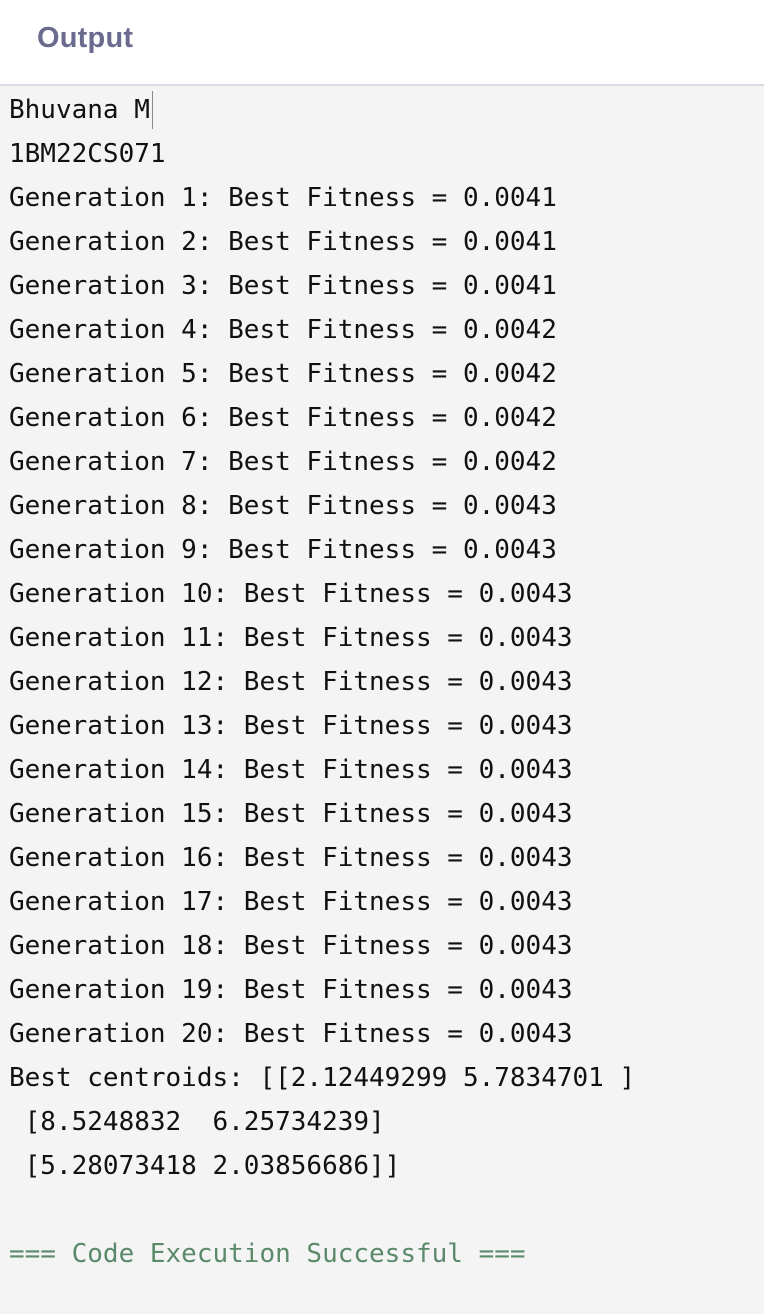 This screenshot has width=764, height=1314. I want to click on console-line: [8.5248832 6.25734239], so click(197, 1122).